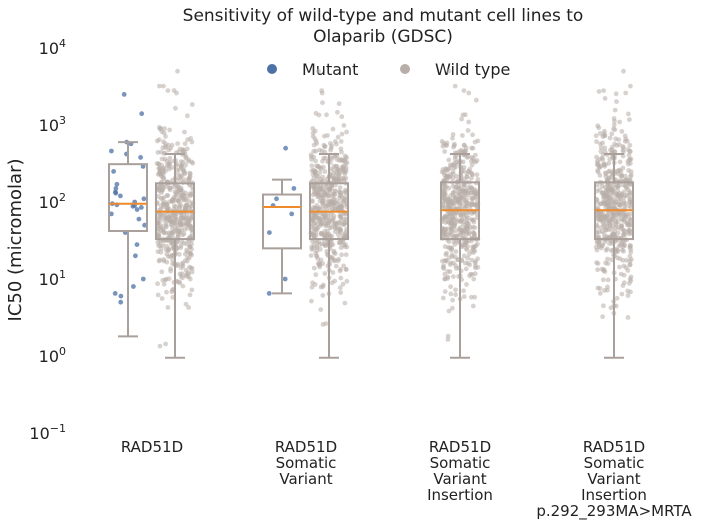  What do you see at coordinates (52, 124) in the screenshot?
I see `y-tick-label-4: 103` at bounding box center [52, 124].